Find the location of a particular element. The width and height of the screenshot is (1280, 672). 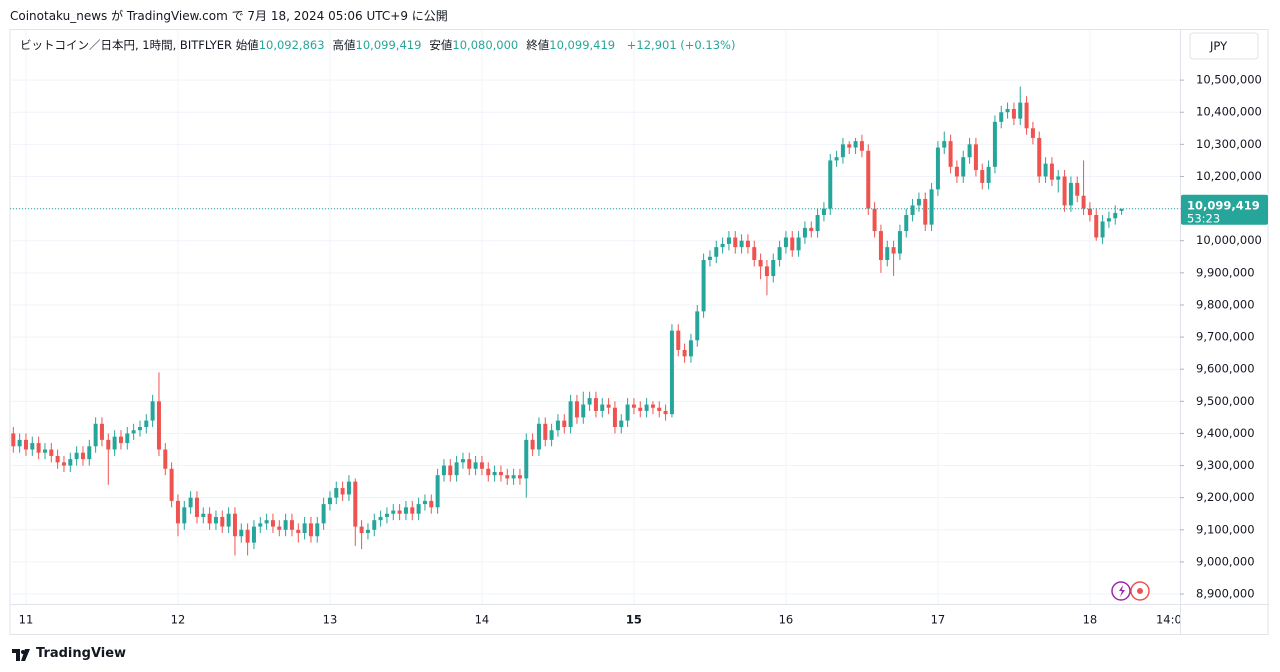

y-tick-label: 9,300,000 is located at coordinates (1225, 465).